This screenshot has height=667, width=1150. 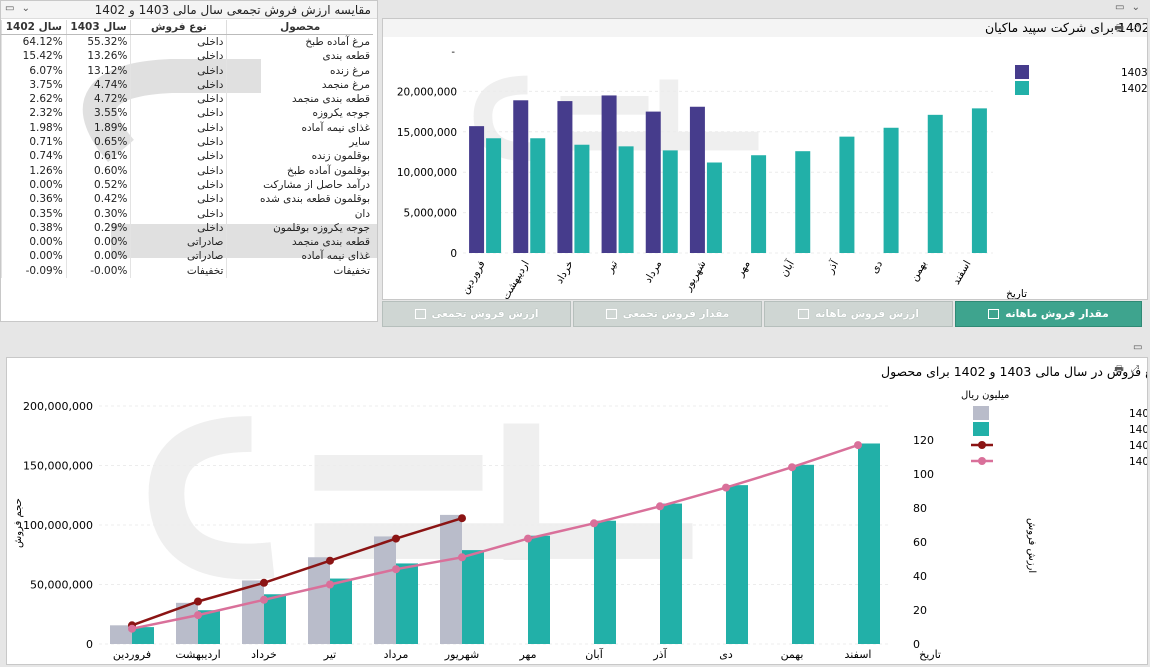 I want to click on legend-swatch, so click(x=981, y=429).